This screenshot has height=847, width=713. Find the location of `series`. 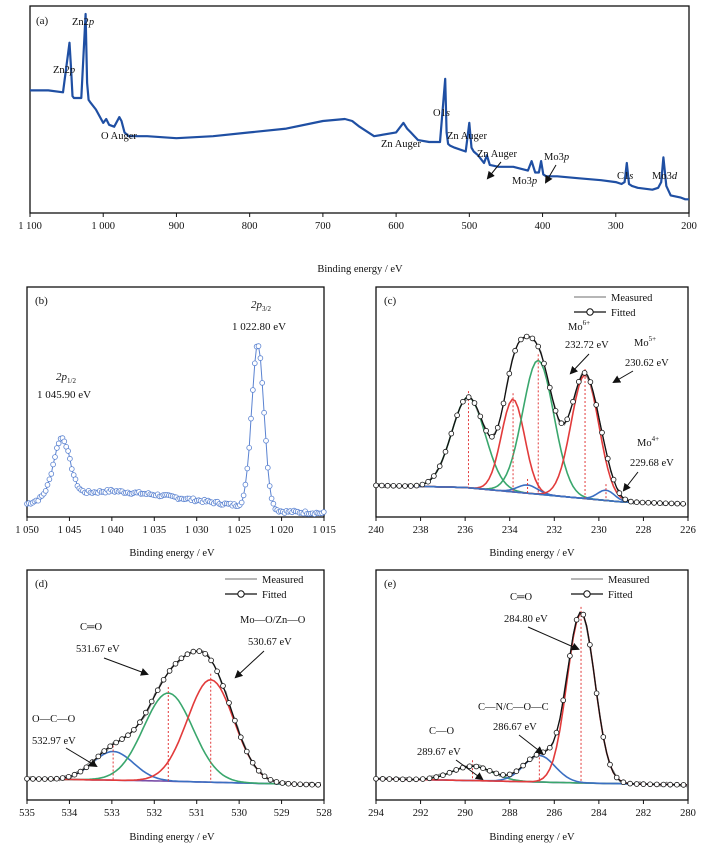

series is located at coordinates (175, 430).